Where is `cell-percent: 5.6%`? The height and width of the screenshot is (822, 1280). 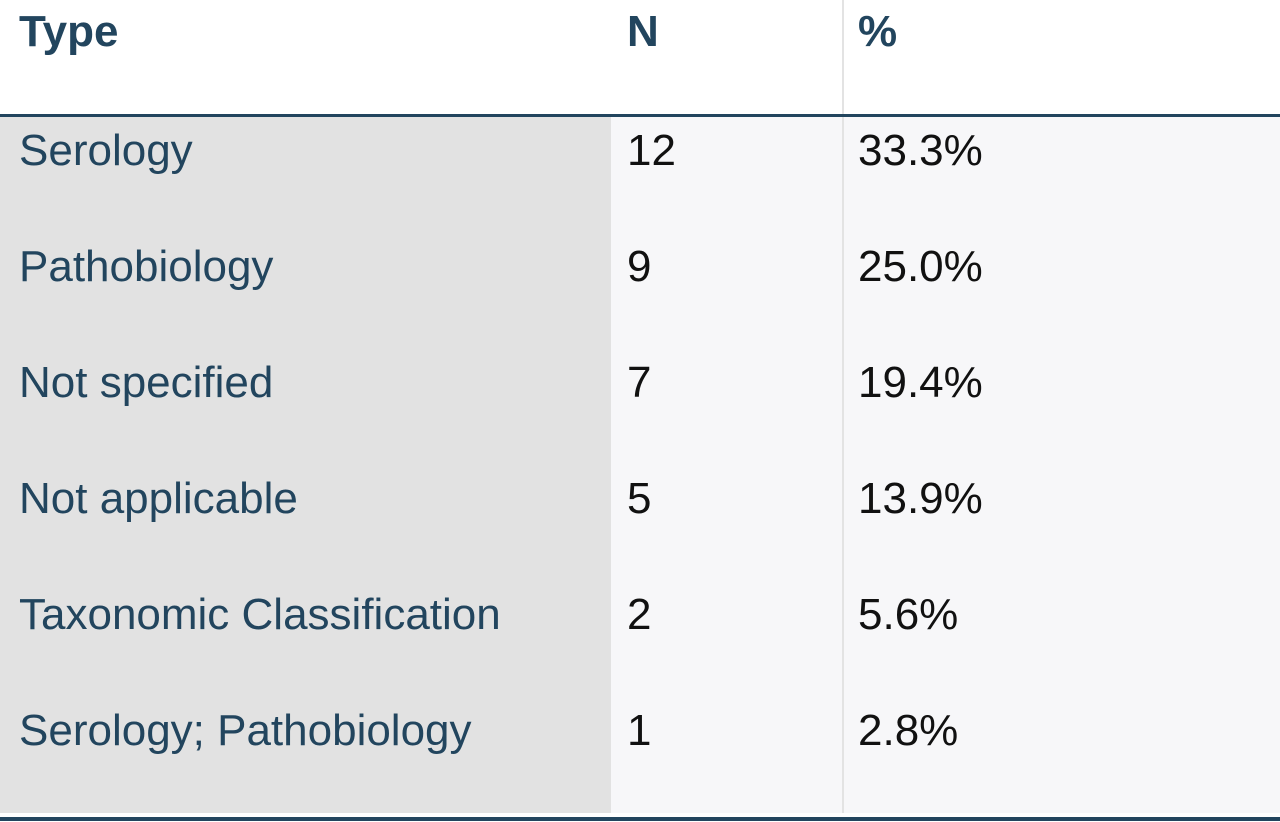
cell-percent: 5.6% is located at coordinates (1062, 639).